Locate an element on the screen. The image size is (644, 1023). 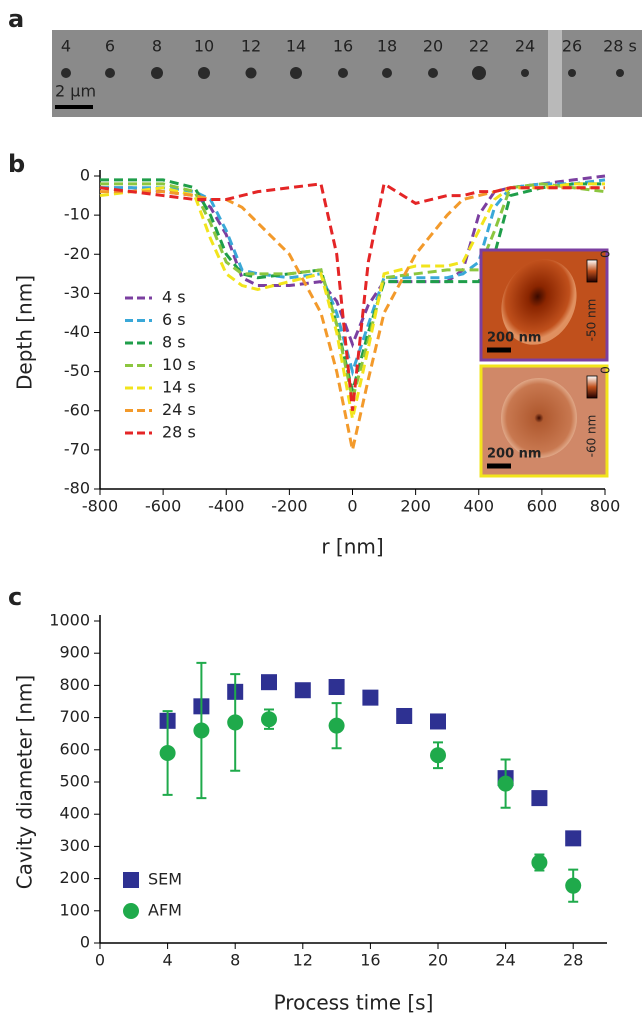
time-label: 20 is located at coordinates (433, 46).